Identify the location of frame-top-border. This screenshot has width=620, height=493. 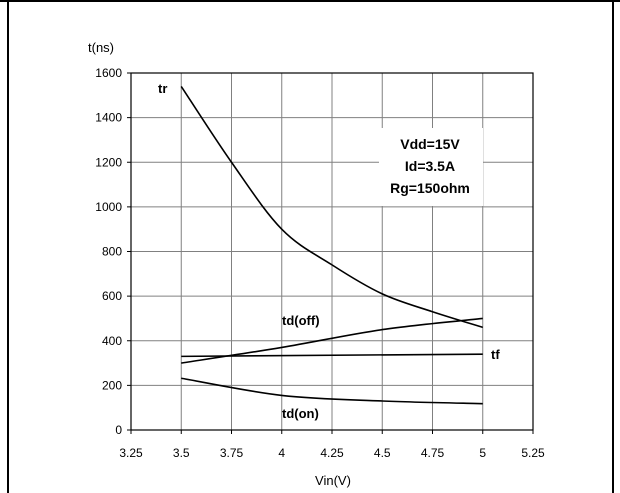
(310, 1).